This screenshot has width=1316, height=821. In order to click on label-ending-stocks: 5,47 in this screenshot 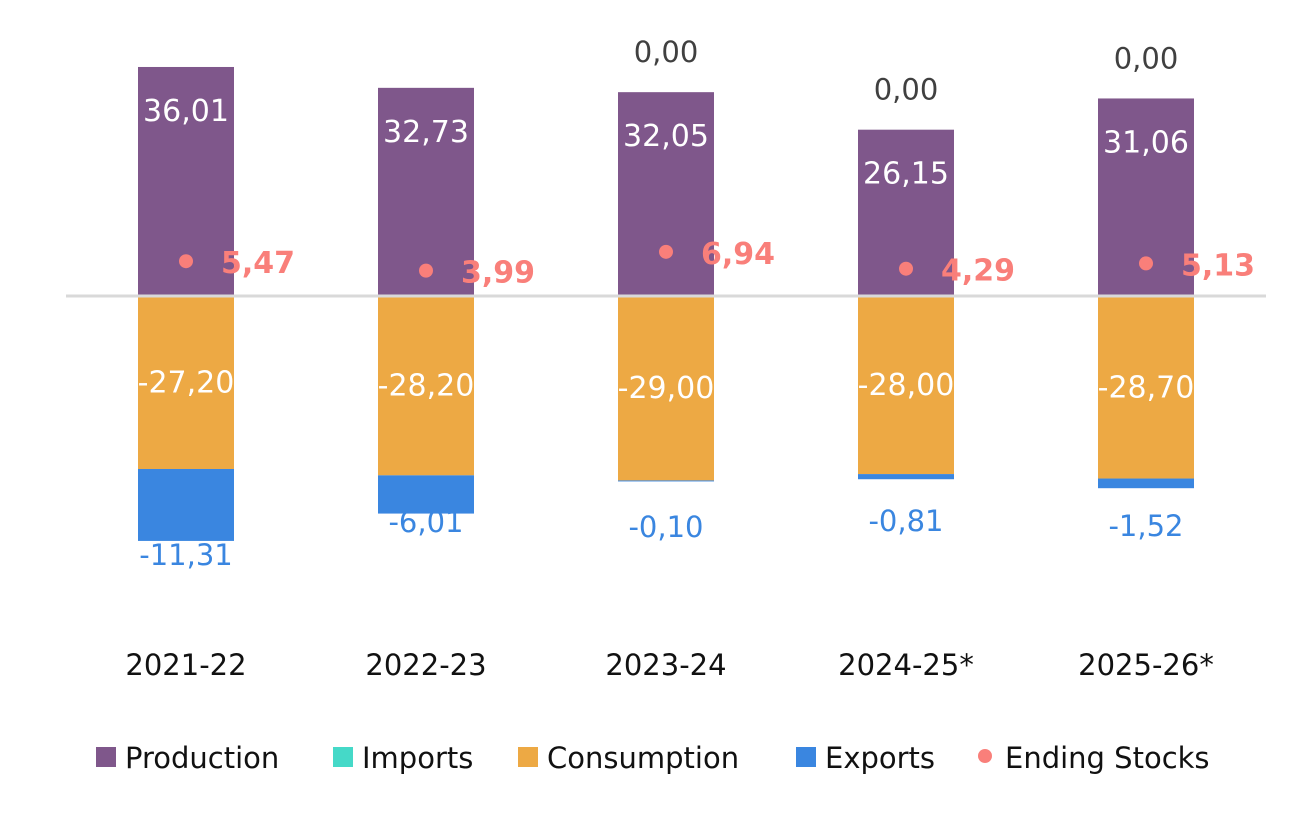, I will do `click(258, 263)`.